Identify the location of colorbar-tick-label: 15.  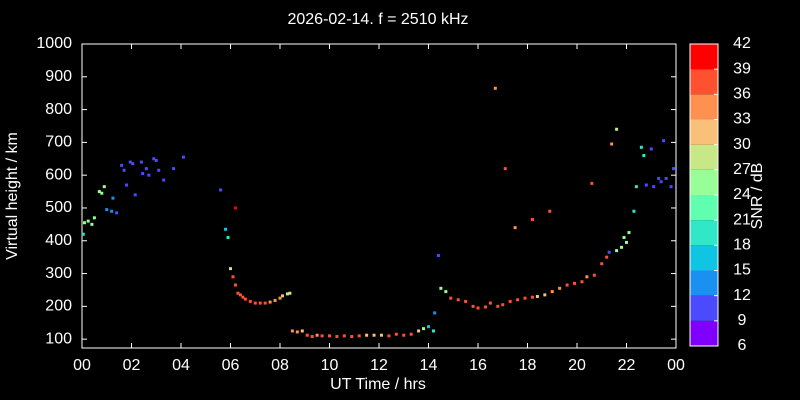
(742, 270).